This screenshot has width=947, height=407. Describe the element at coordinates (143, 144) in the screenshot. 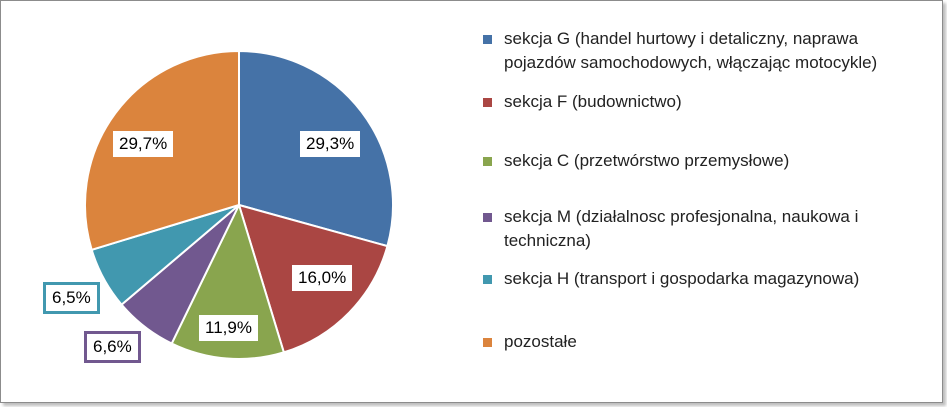

I see `data-label-pozostale: 29,7%` at that location.